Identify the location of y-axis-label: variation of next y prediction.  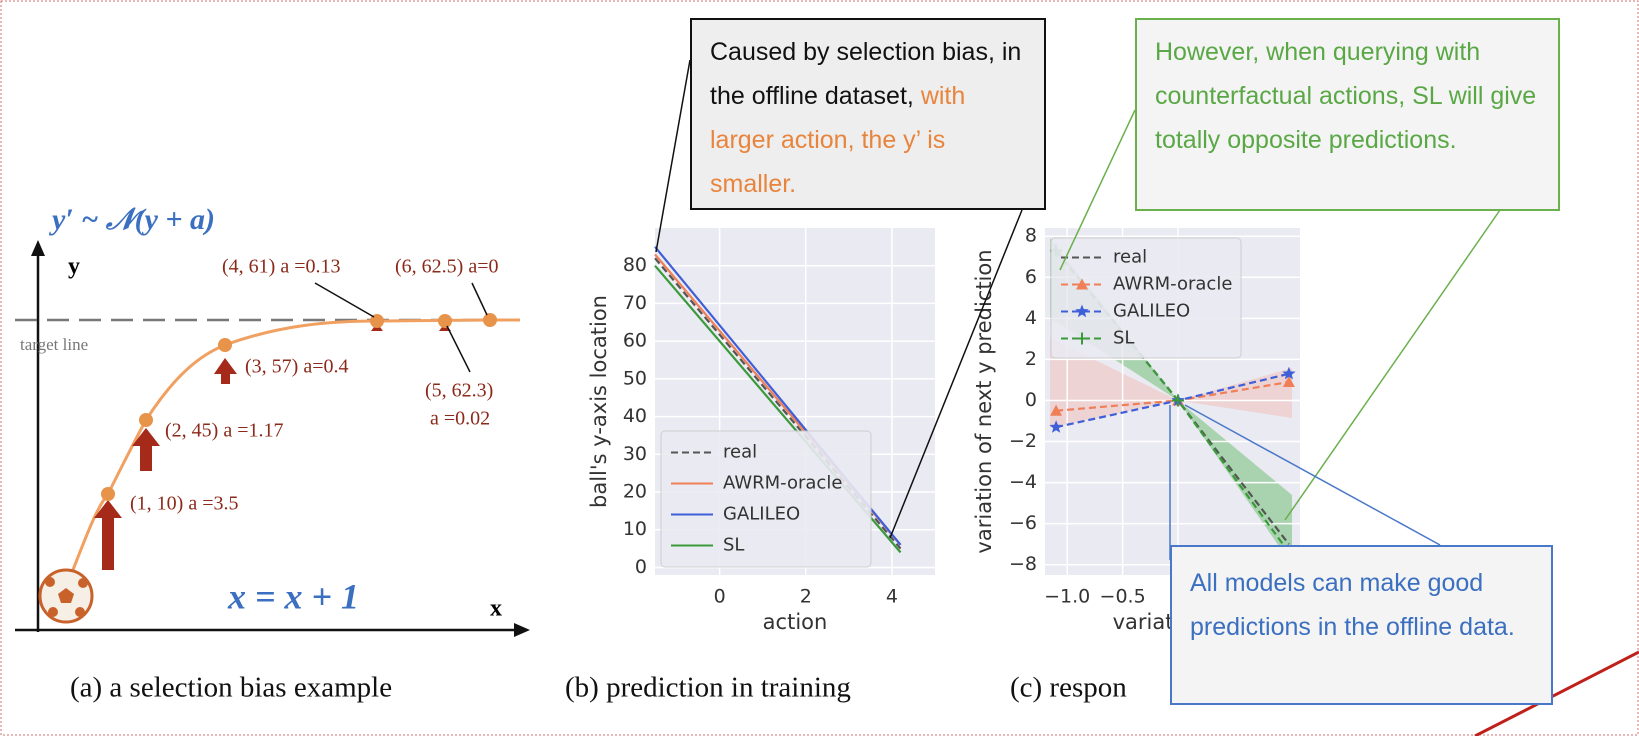
(984, 401).